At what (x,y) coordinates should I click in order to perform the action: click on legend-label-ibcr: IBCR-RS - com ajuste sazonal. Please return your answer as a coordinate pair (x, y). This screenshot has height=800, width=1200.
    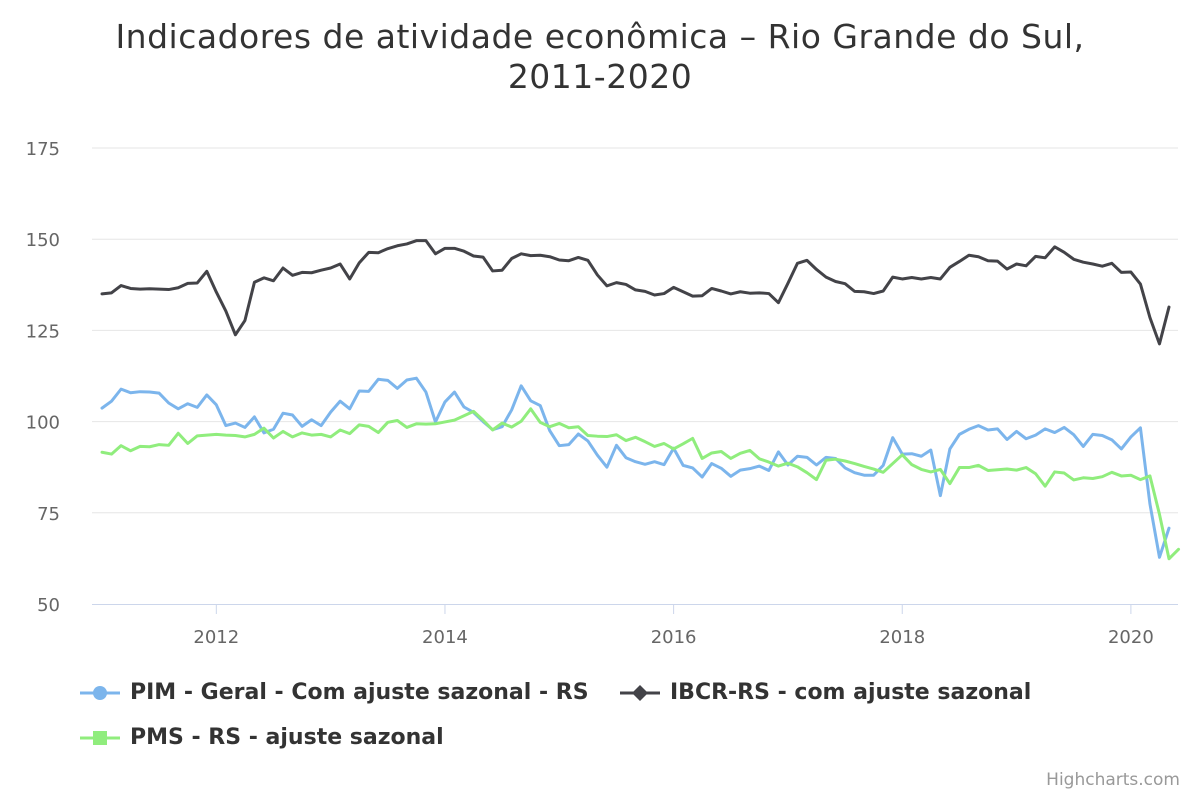
    Looking at the image, I should click on (851, 692).